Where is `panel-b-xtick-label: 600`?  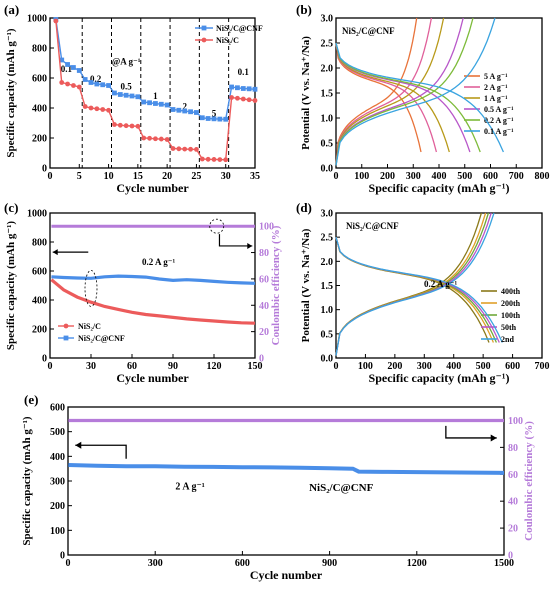
panel-b-xtick-label: 600 is located at coordinates (490, 176).